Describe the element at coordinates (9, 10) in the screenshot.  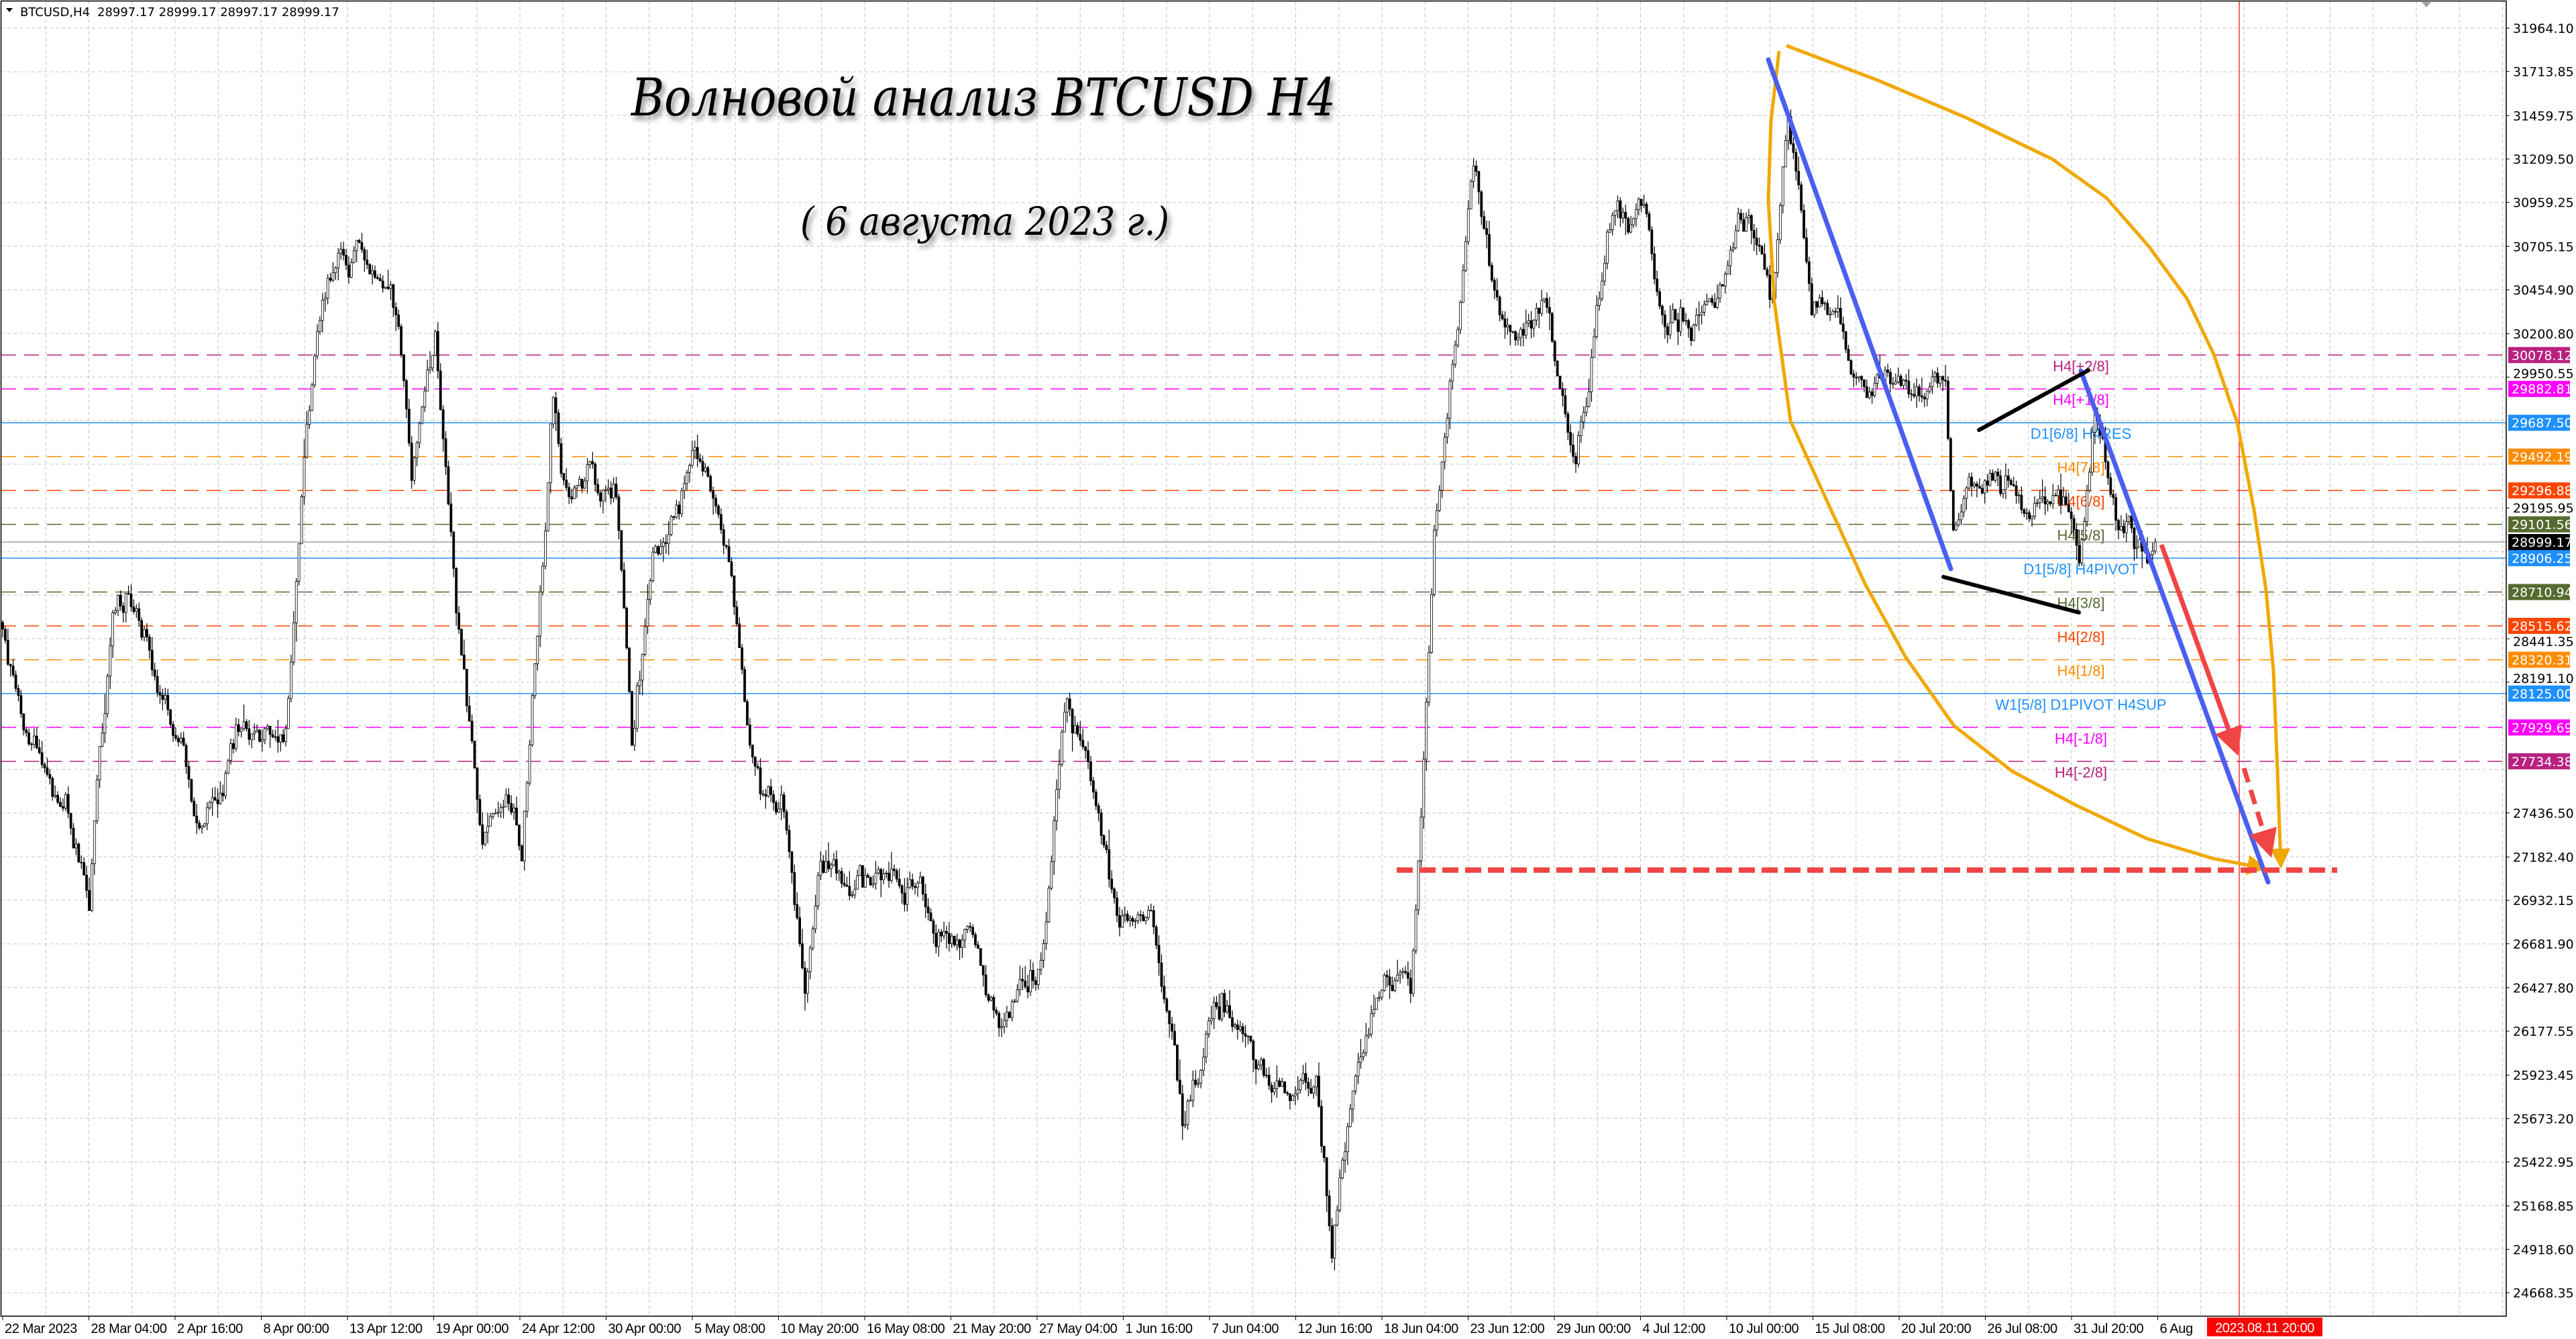
I see `triangle-down-icon` at that location.